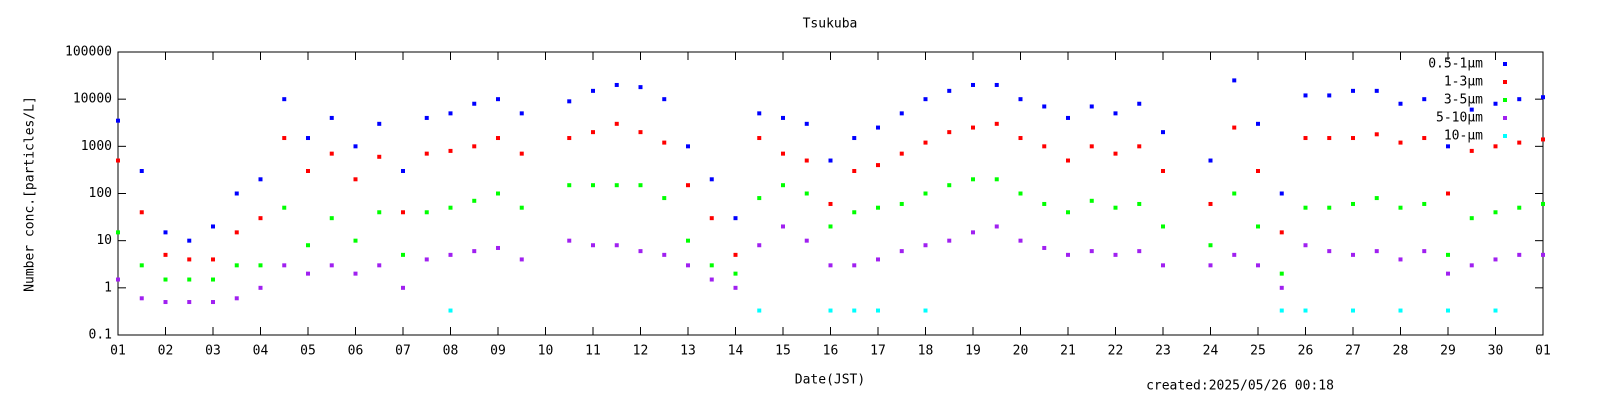 The width and height of the screenshot is (1600, 400). What do you see at coordinates (1463, 136) in the screenshot?
I see `legend-label: 10-μm` at bounding box center [1463, 136].